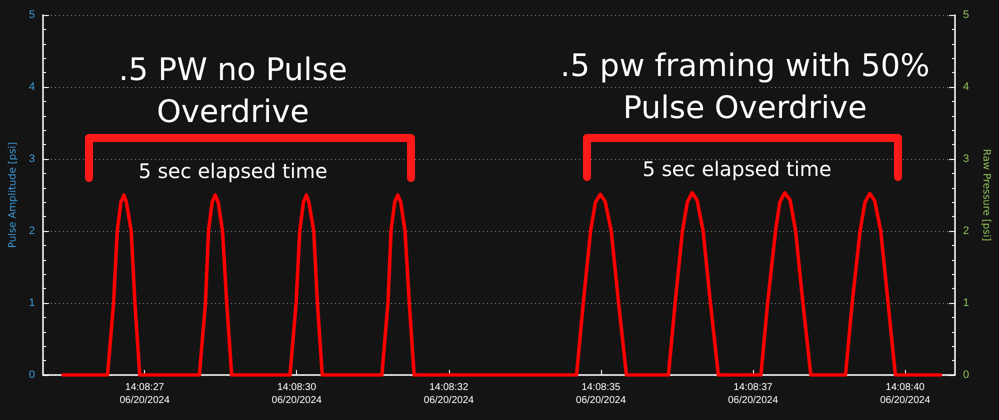 Image resolution: width=999 pixels, height=420 pixels. I want to click on y-tick-label: 2, so click(32, 231).